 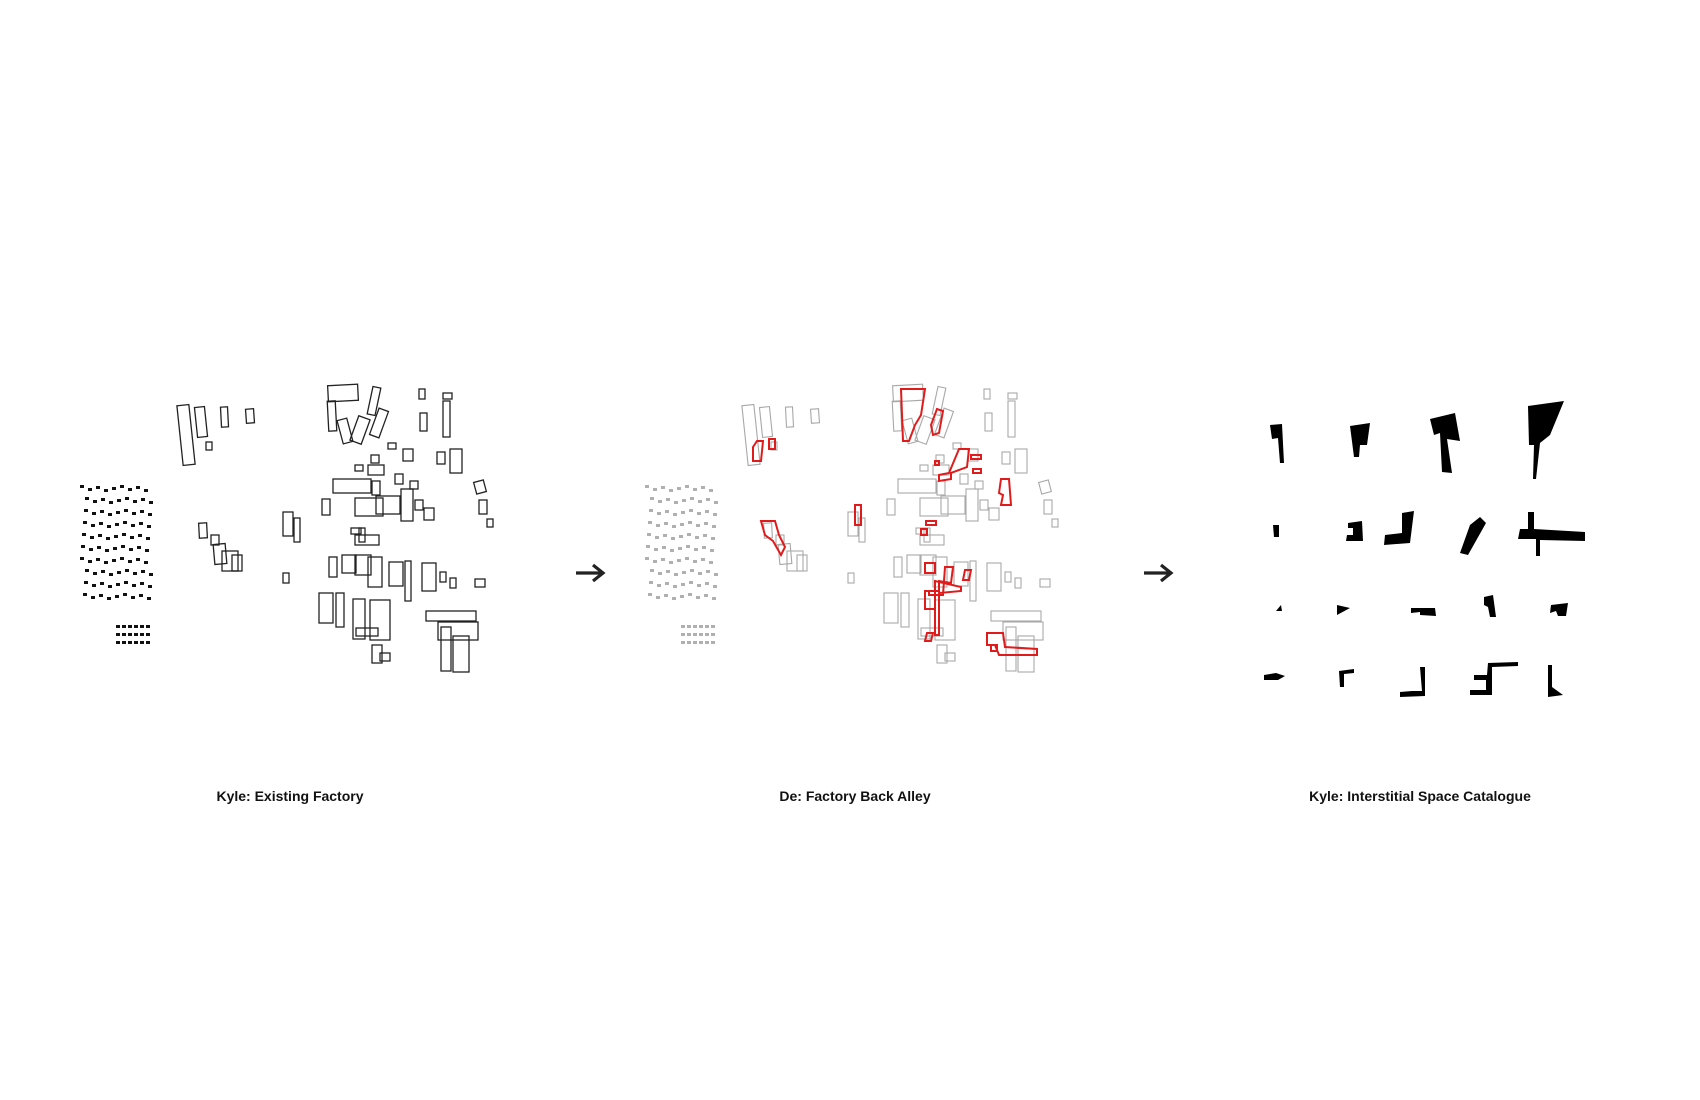 What do you see at coordinates (852, 528) in the screenshot?
I see `back-alley-drawing` at bounding box center [852, 528].